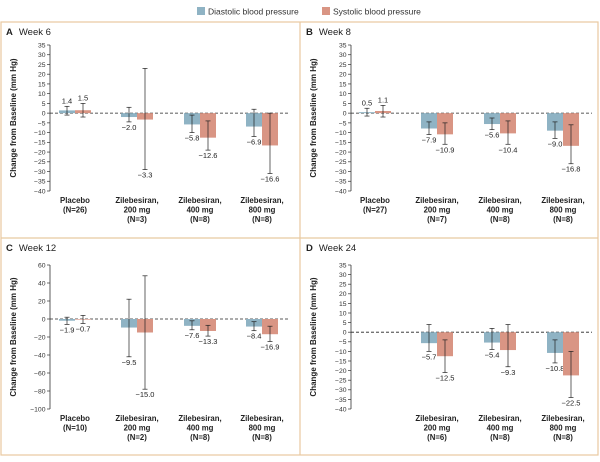 The width and height of the screenshot is (600, 462). Describe the element at coordinates (309, 248) in the screenshot. I see `panel-letter: D` at that location.